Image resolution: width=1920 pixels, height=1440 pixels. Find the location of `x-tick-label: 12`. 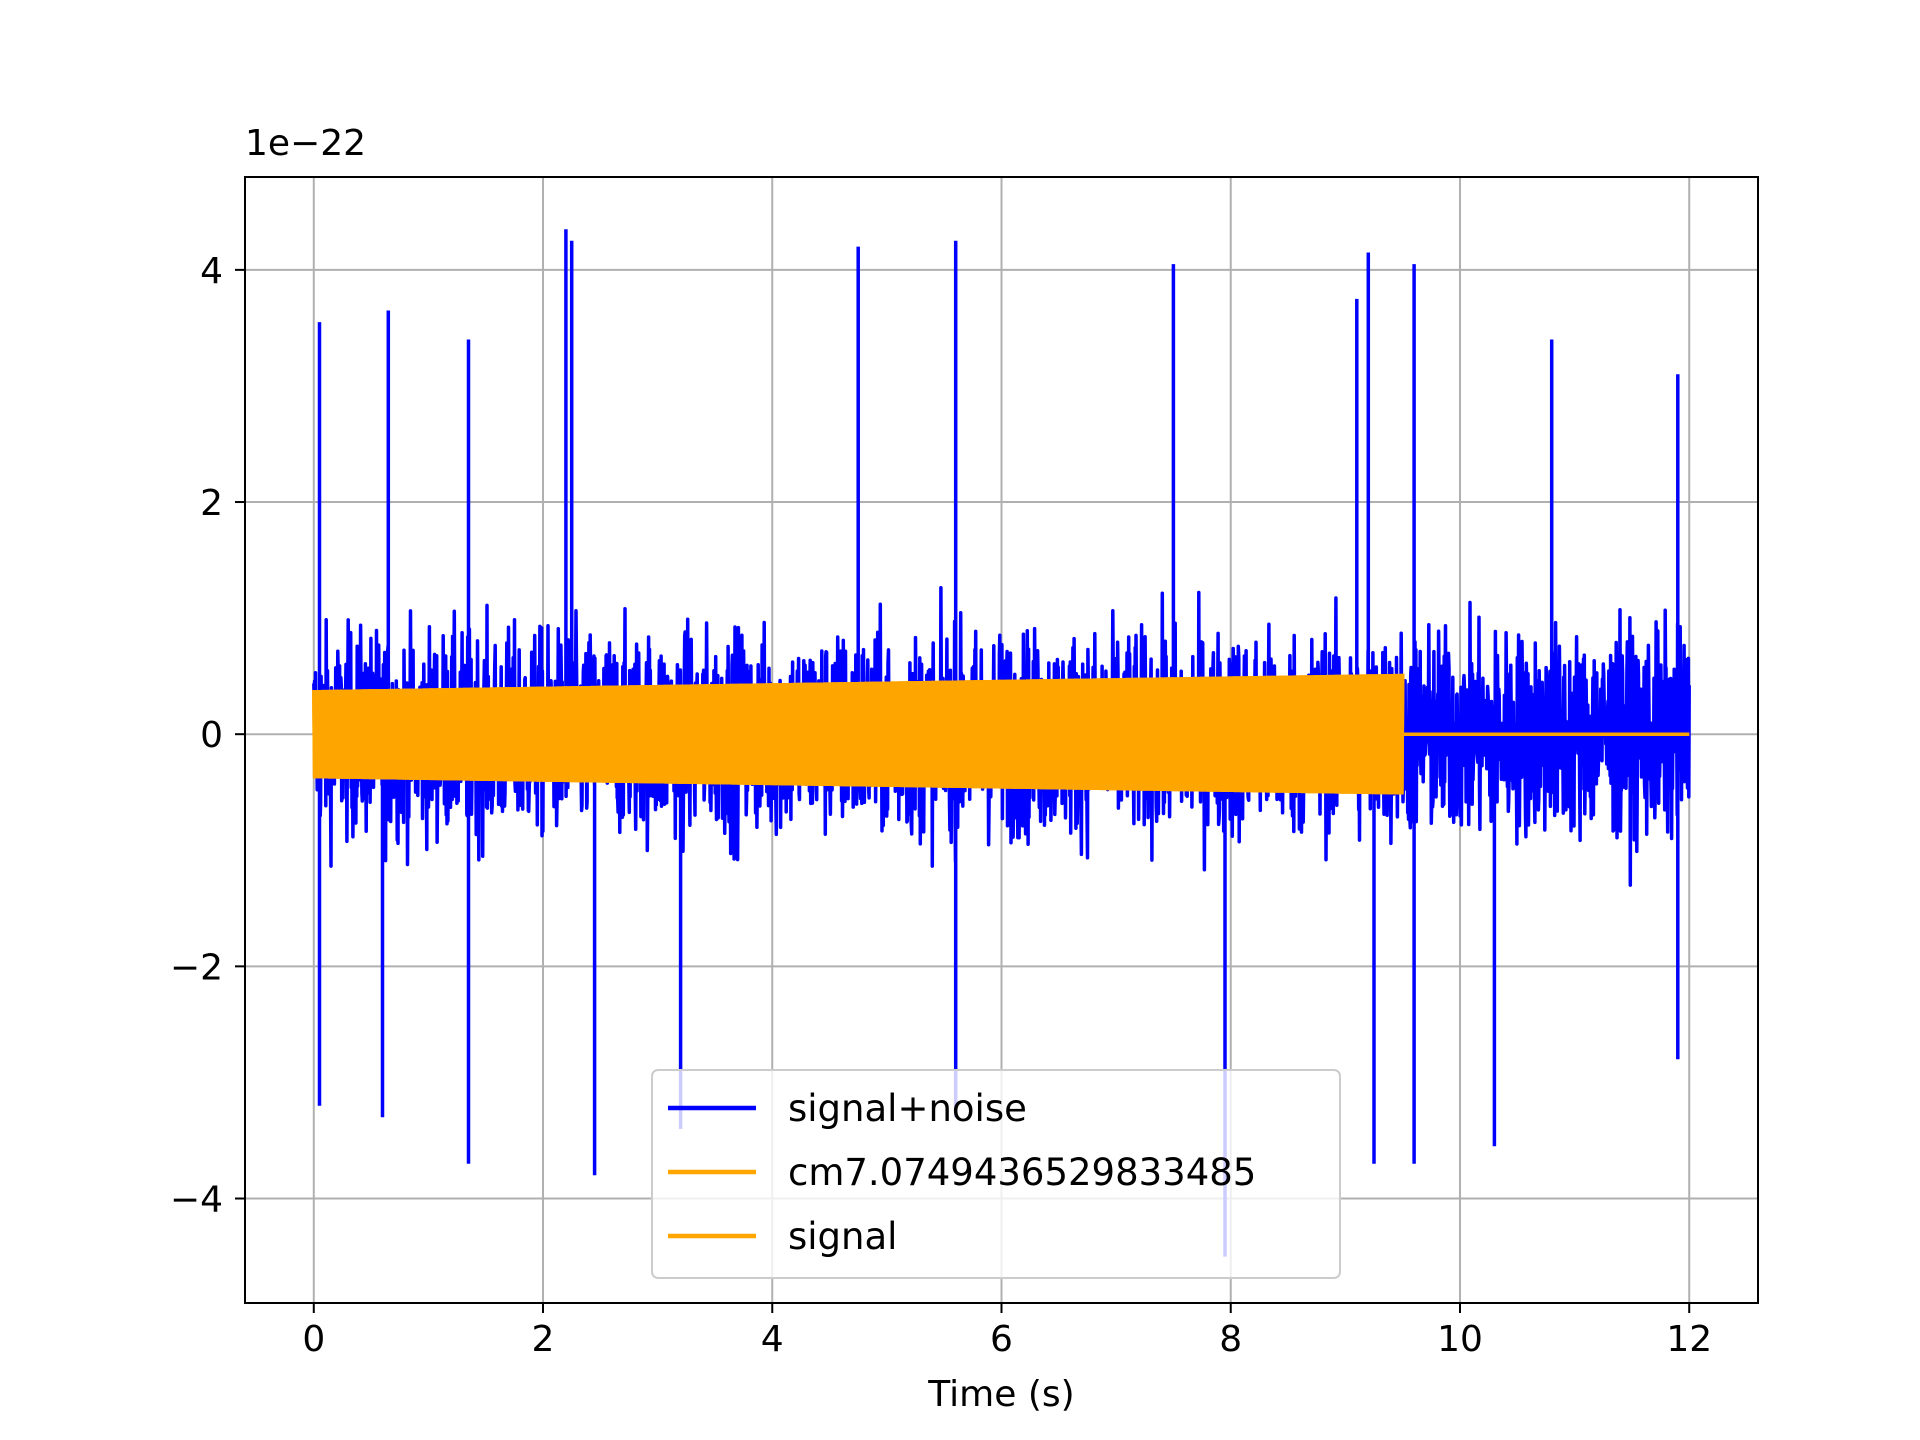

x-tick-label: 12 is located at coordinates (1689, 1339).